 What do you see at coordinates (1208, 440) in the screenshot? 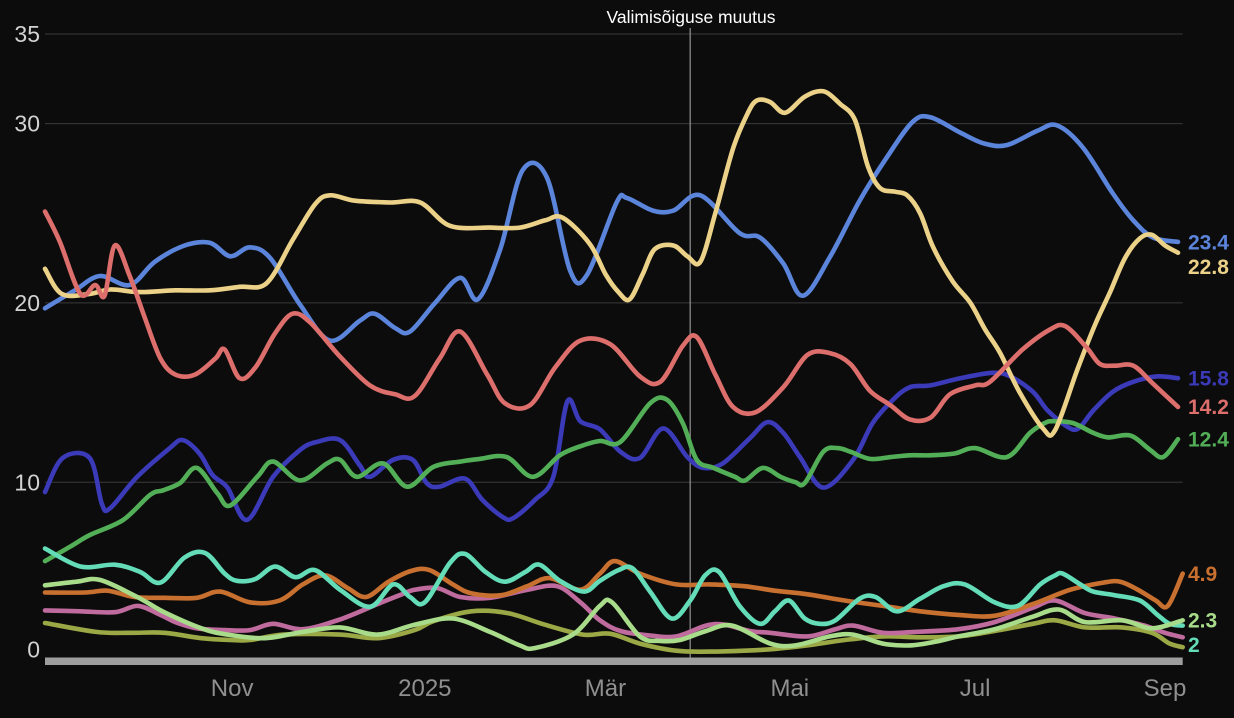
I see `end-label-green: 12.4` at bounding box center [1208, 440].